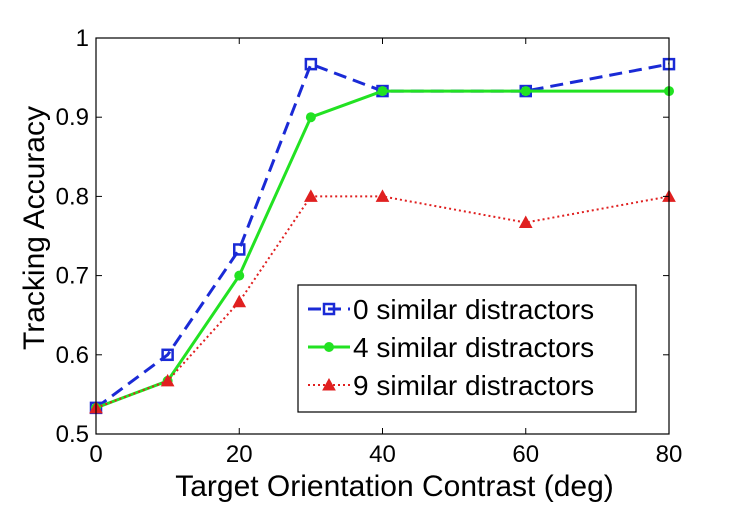  Describe the element at coordinates (72, 276) in the screenshot. I see `y-tick-label-2: 0.7` at that location.